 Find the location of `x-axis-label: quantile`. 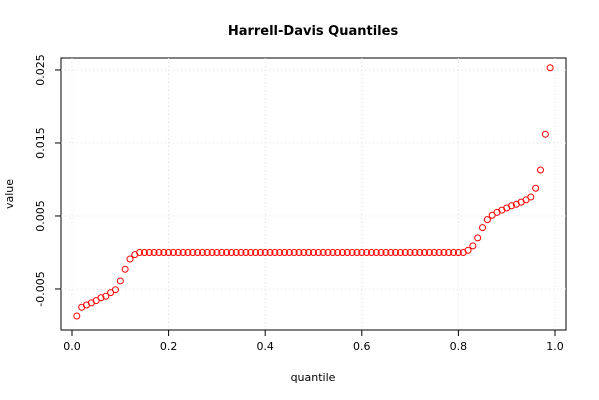

x-axis-label: quantile is located at coordinates (313, 377).